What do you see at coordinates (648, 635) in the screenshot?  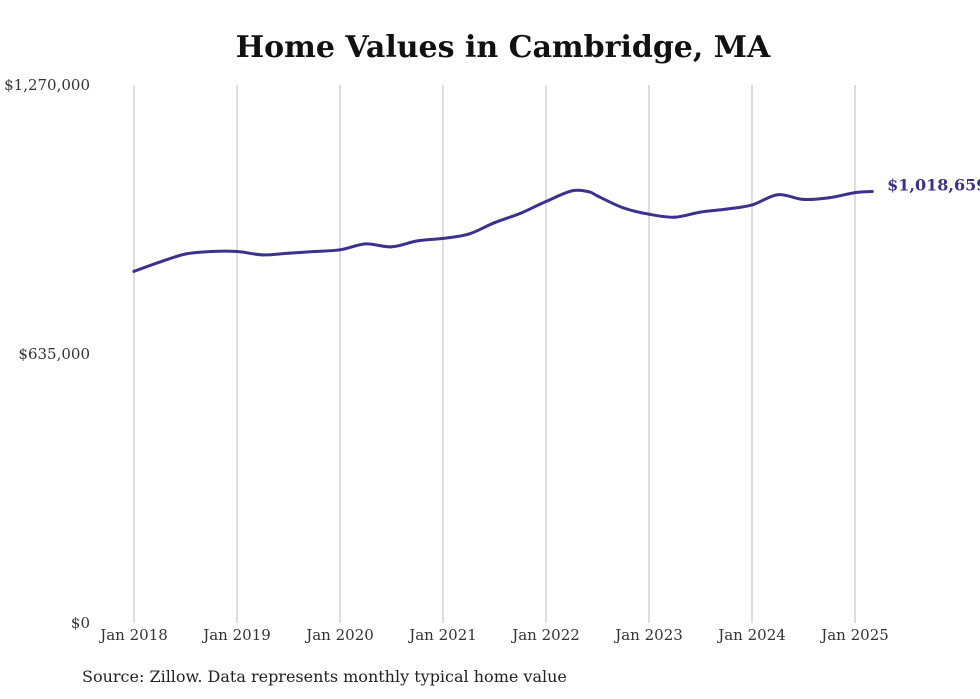 I see `x-tick-label: Jan 2023` at bounding box center [648, 635].